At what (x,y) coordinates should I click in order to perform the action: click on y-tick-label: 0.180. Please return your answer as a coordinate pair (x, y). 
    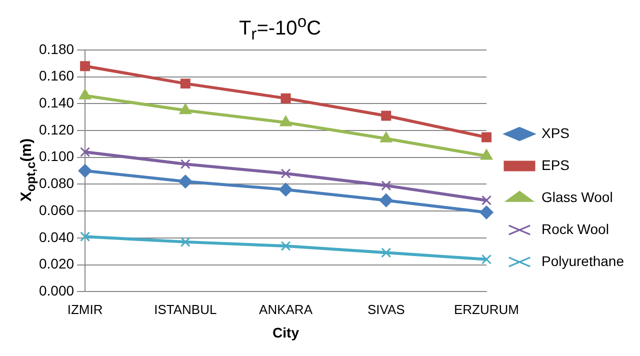
    Looking at the image, I should click on (56, 48).